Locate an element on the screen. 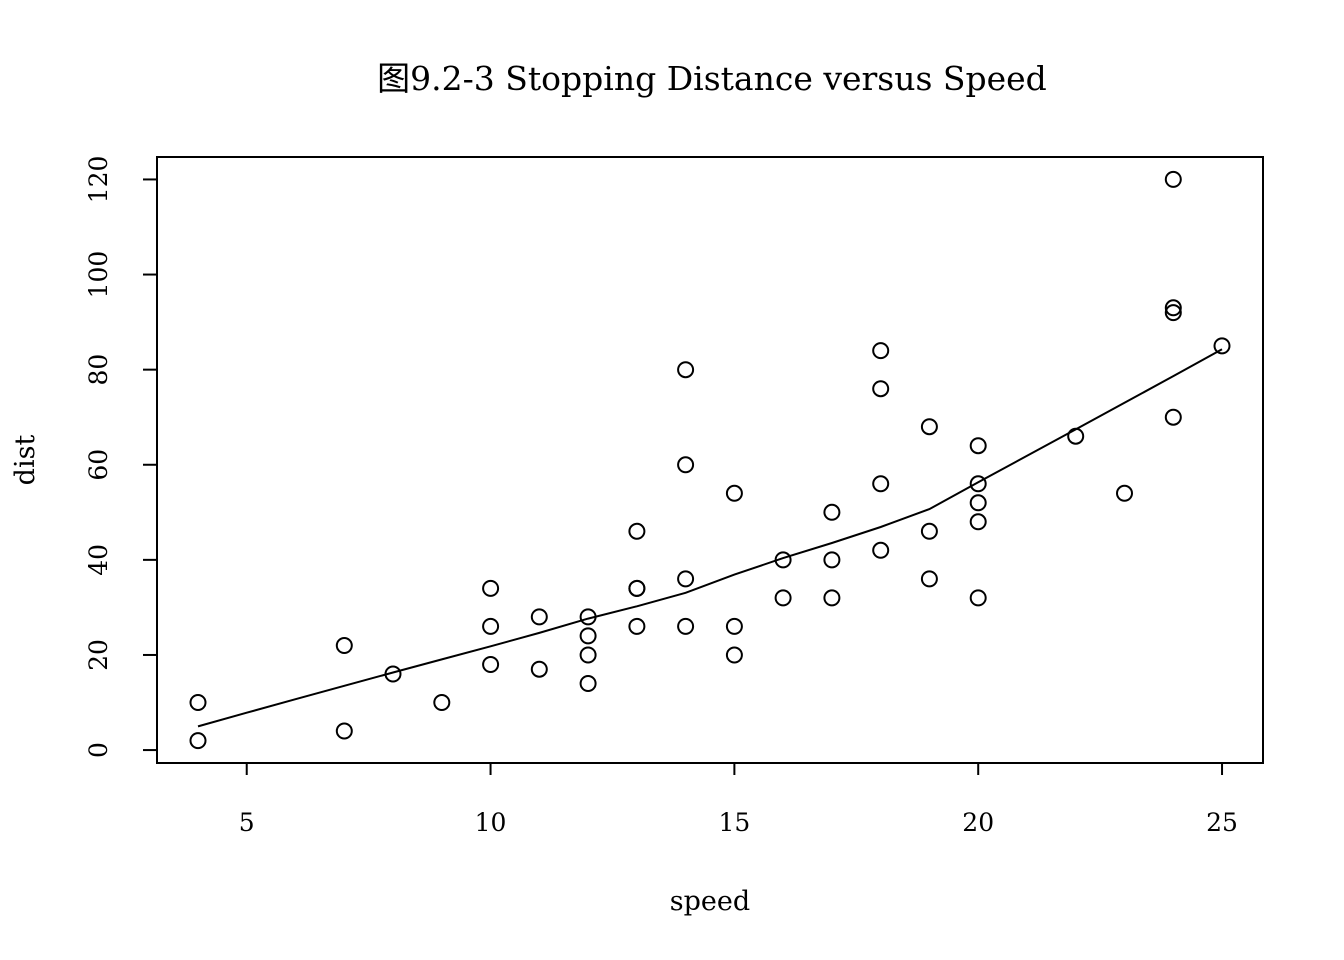 The image size is (1344, 960). x-tick-label: 15 is located at coordinates (734, 822).